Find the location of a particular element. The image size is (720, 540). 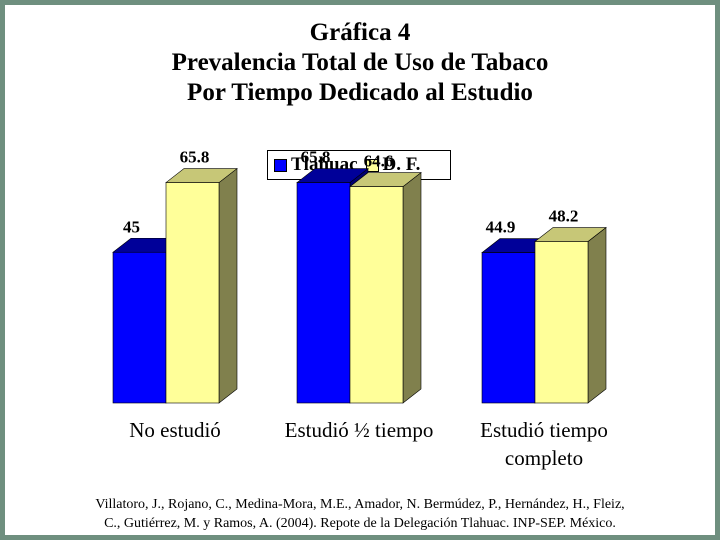

category-label-1: Estudió ½ tiempo is located at coordinates (359, 430).